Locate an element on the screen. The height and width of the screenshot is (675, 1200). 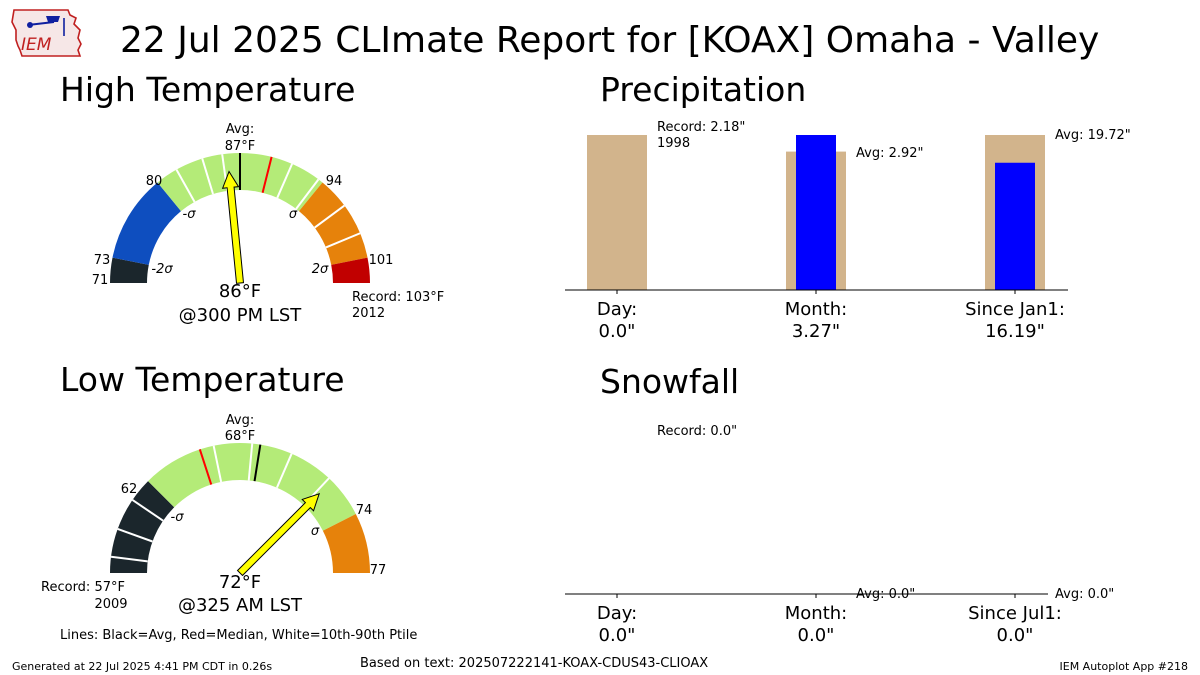
low-tick-74: 74 is located at coordinates (364, 510).